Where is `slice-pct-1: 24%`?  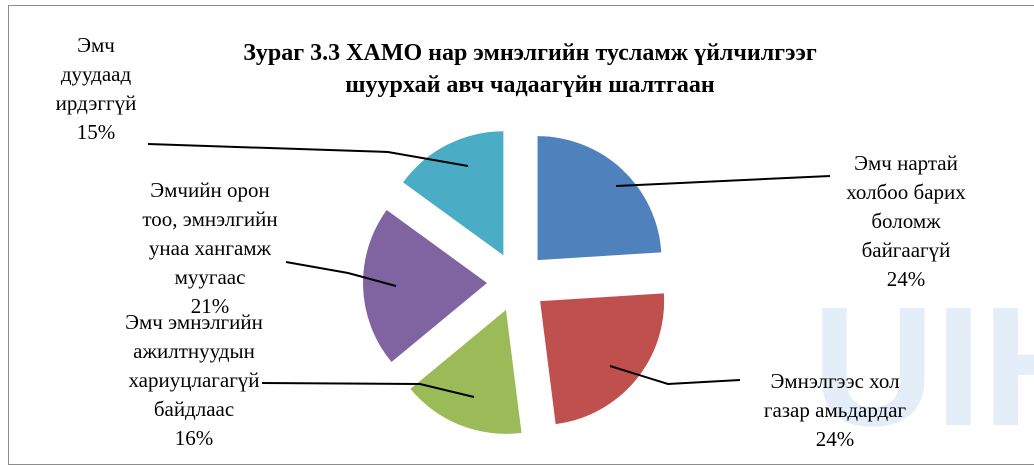 slice-pct-1: 24% is located at coordinates (835, 439).